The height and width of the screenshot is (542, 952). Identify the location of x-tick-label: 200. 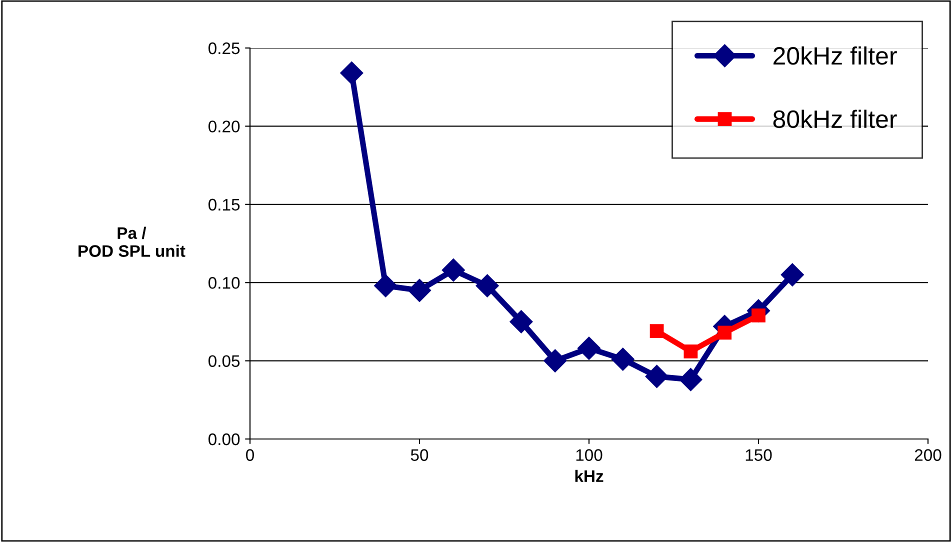
(928, 455).